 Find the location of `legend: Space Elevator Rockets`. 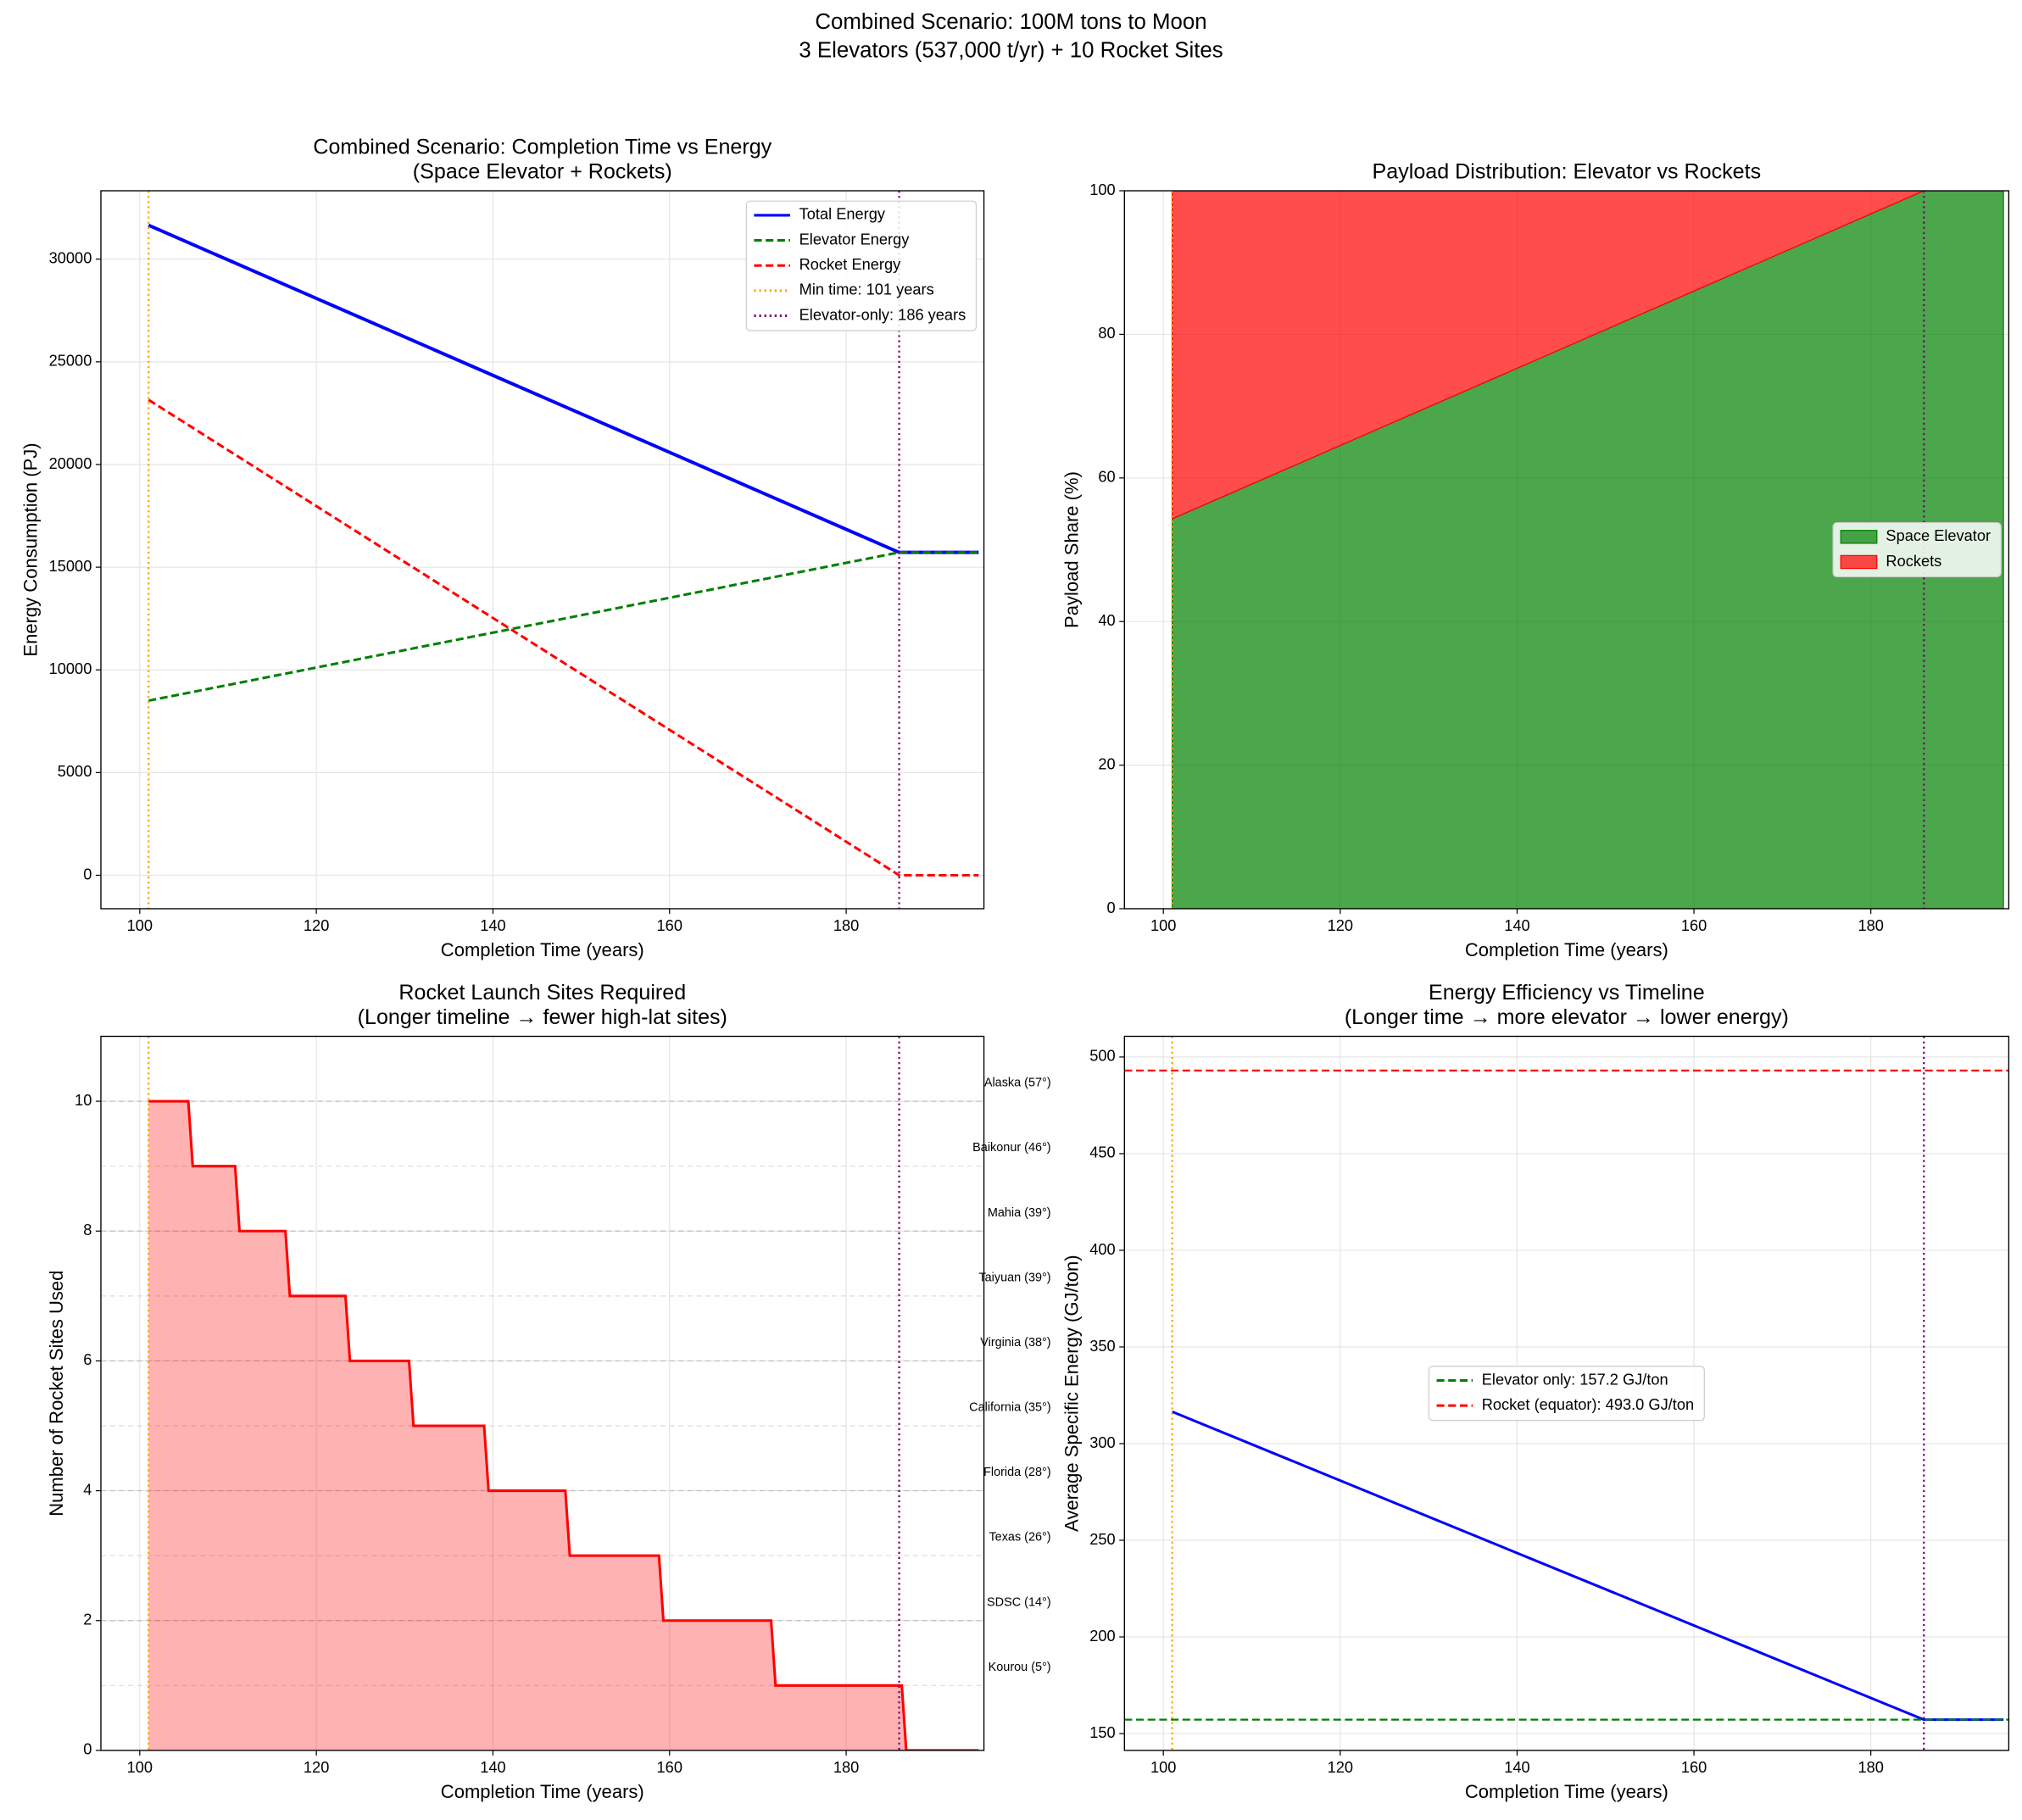

legend: Space Elevator Rockets is located at coordinates (1917, 549).